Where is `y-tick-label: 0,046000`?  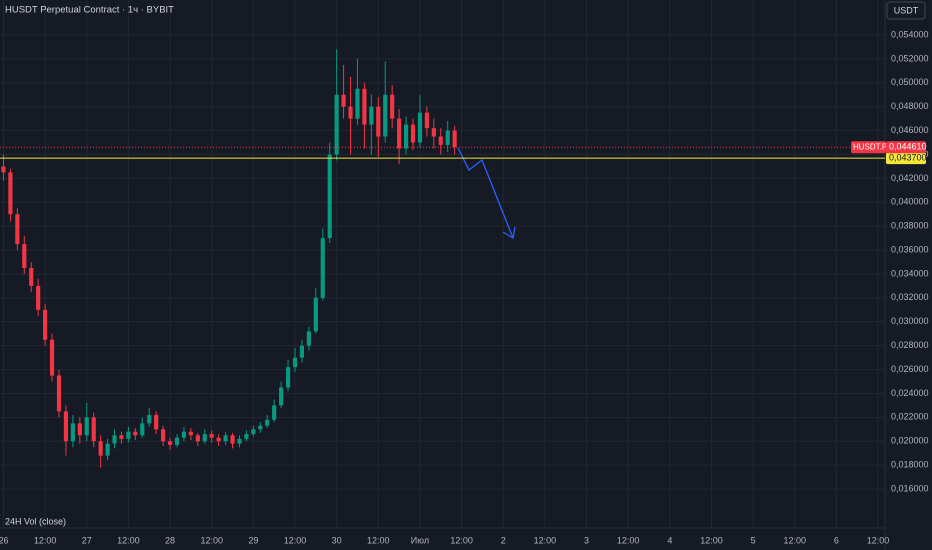 y-tick-label: 0,046000 is located at coordinates (910, 130).